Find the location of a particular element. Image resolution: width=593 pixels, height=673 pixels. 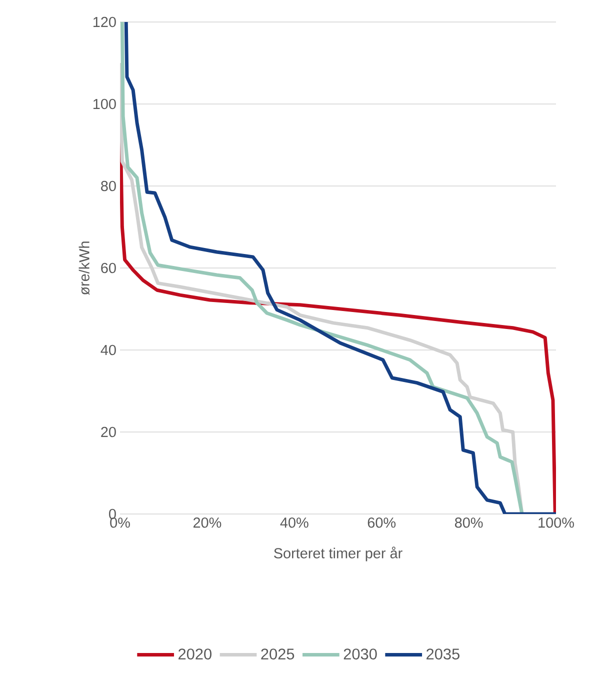

y-tick-label: 60 is located at coordinates (108, 268).